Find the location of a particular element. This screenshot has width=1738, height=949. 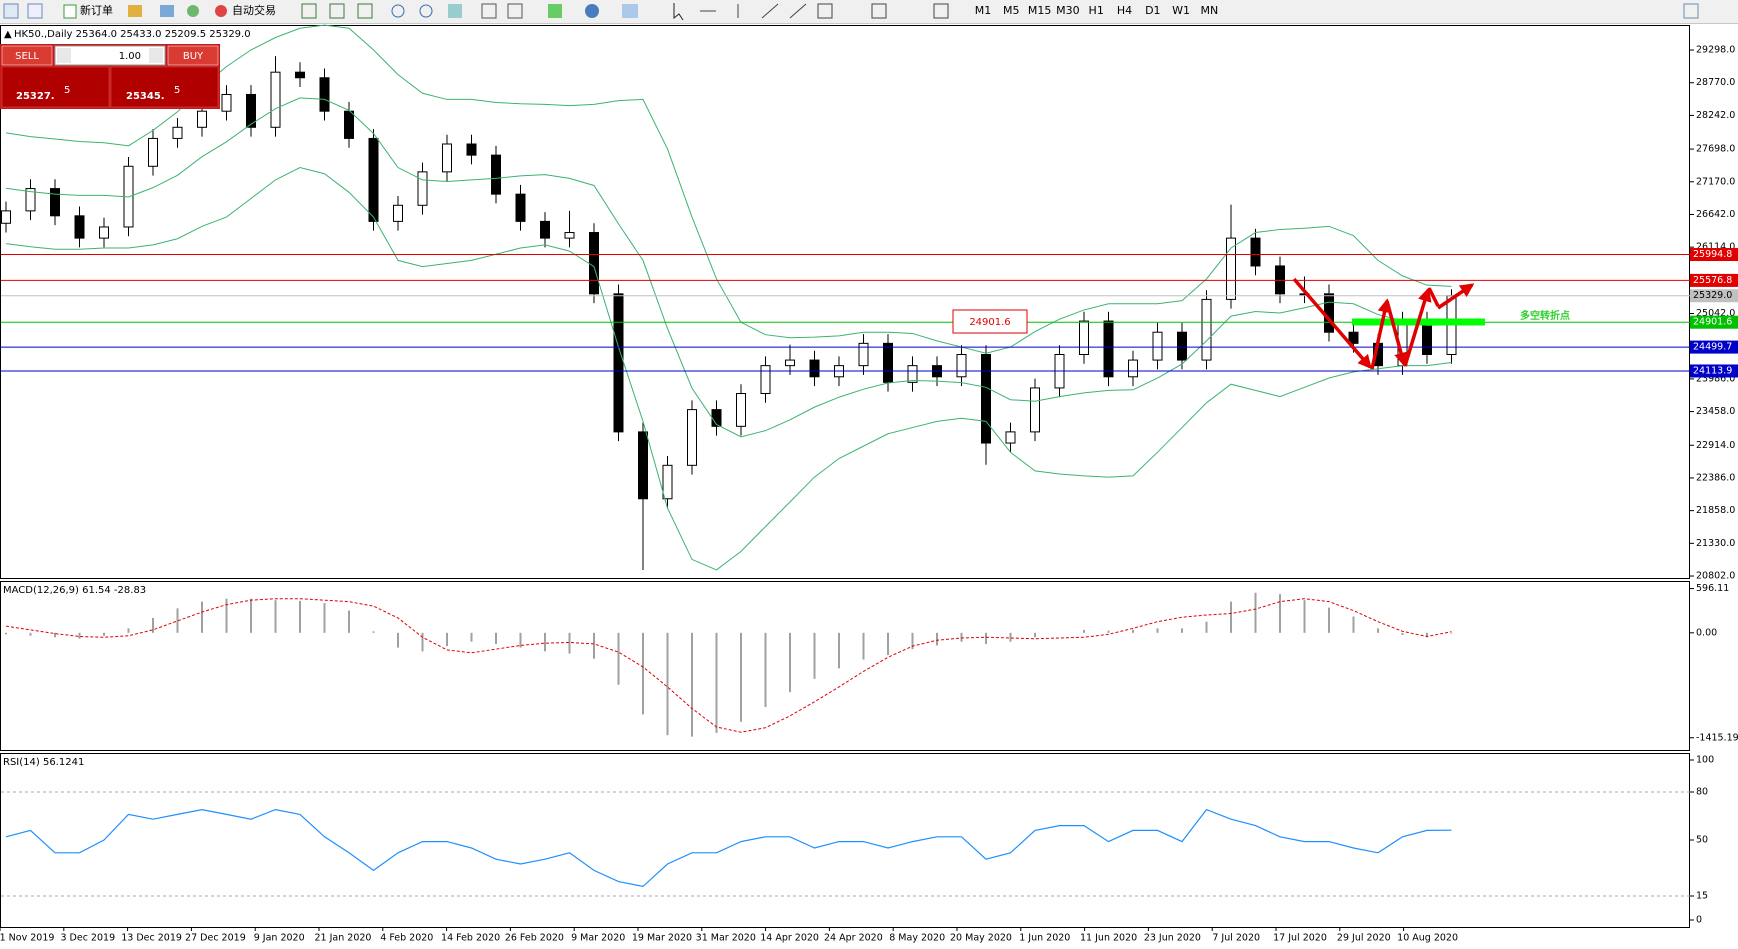

y-tick-label: 0 is located at coordinates (1699, 920).